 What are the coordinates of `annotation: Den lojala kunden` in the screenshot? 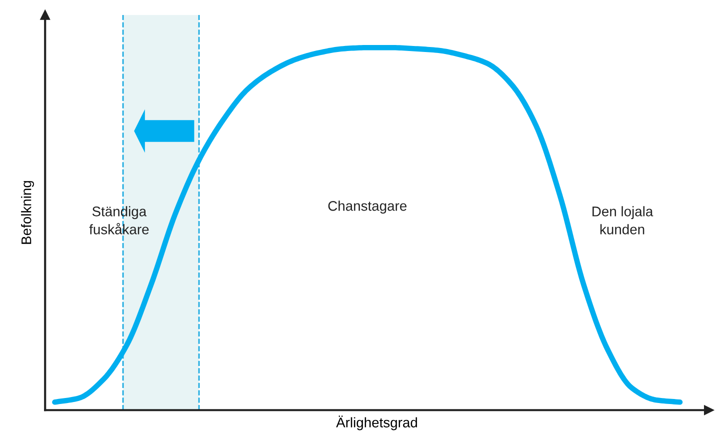 It's located at (623, 220).